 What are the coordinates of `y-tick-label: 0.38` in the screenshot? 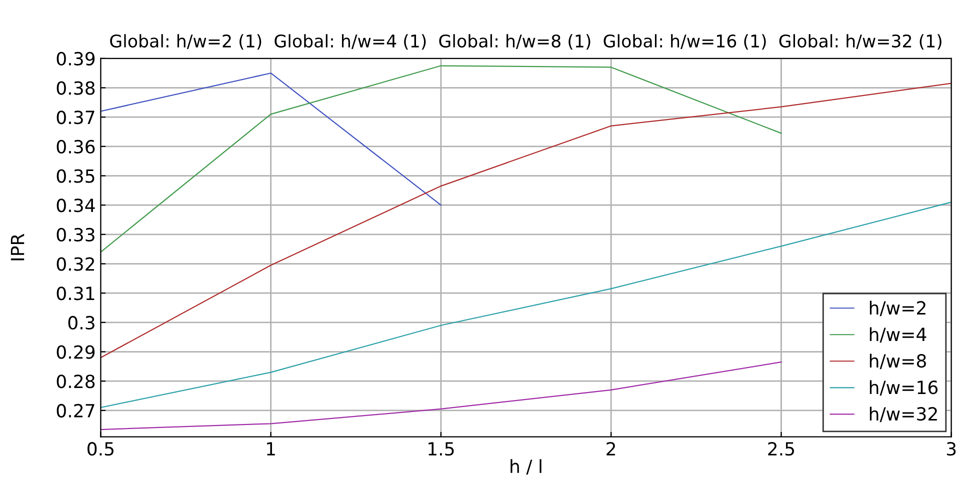 It's located at (75, 88).